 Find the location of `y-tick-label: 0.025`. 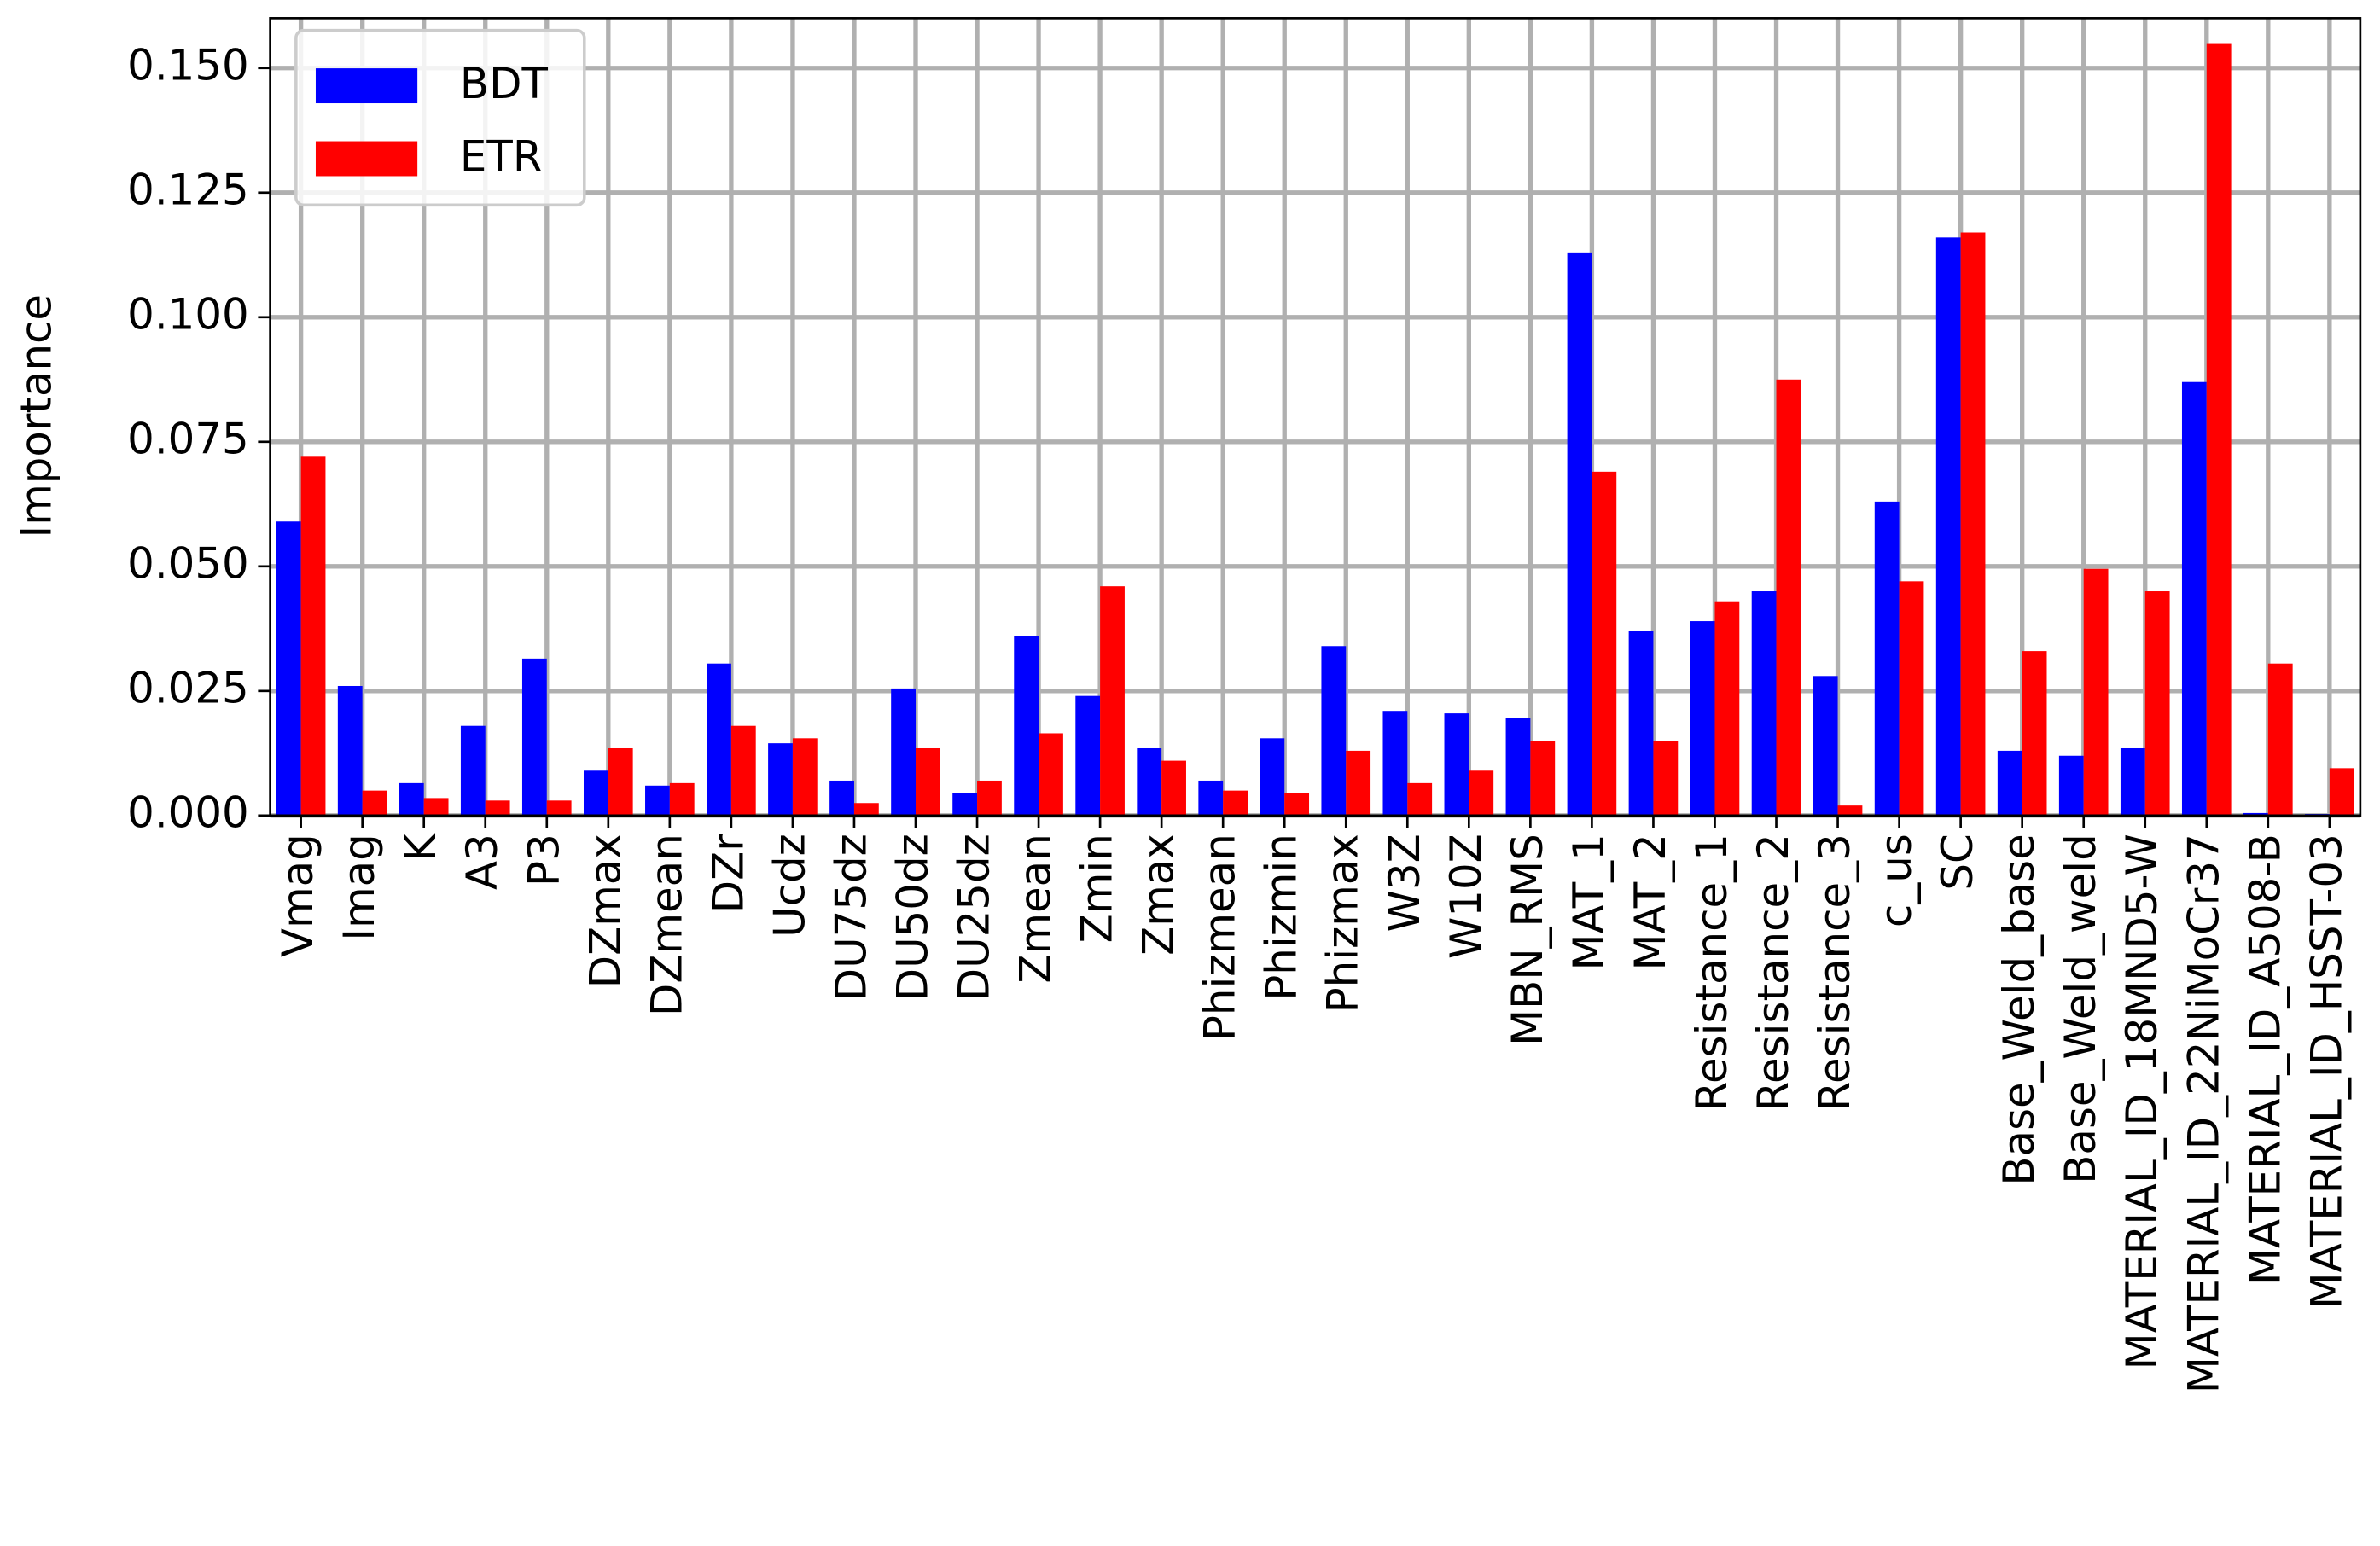

y-tick-label: 0.025 is located at coordinates (188, 688).